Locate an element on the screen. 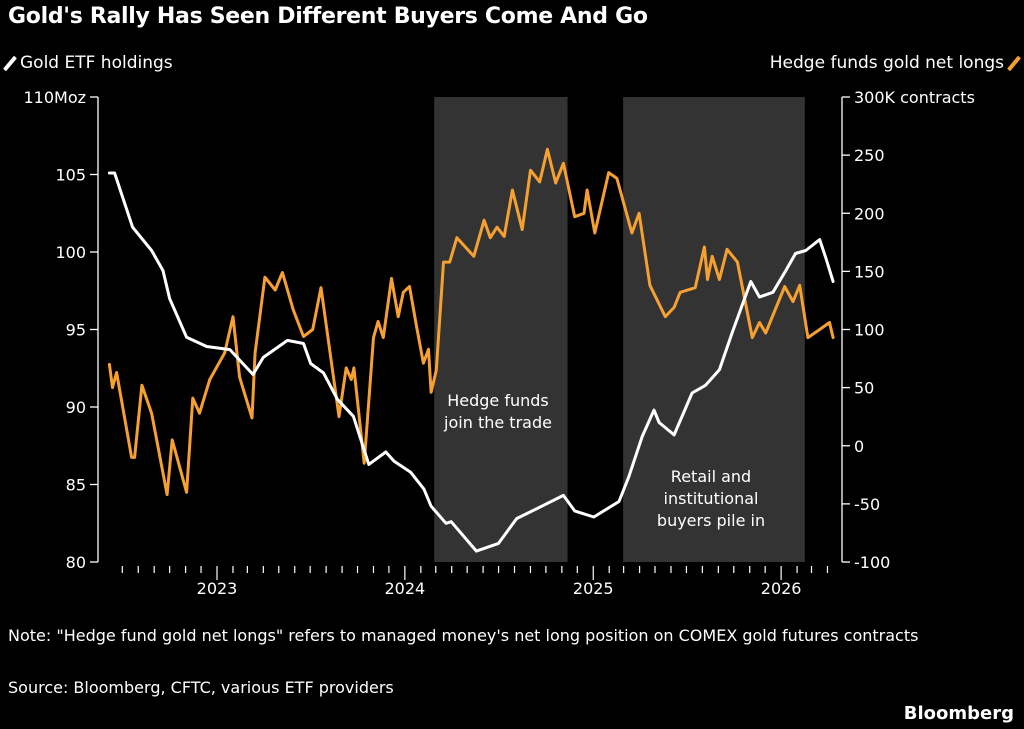  legend-gold-etf: Gold ETF holdings is located at coordinates (88, 63).